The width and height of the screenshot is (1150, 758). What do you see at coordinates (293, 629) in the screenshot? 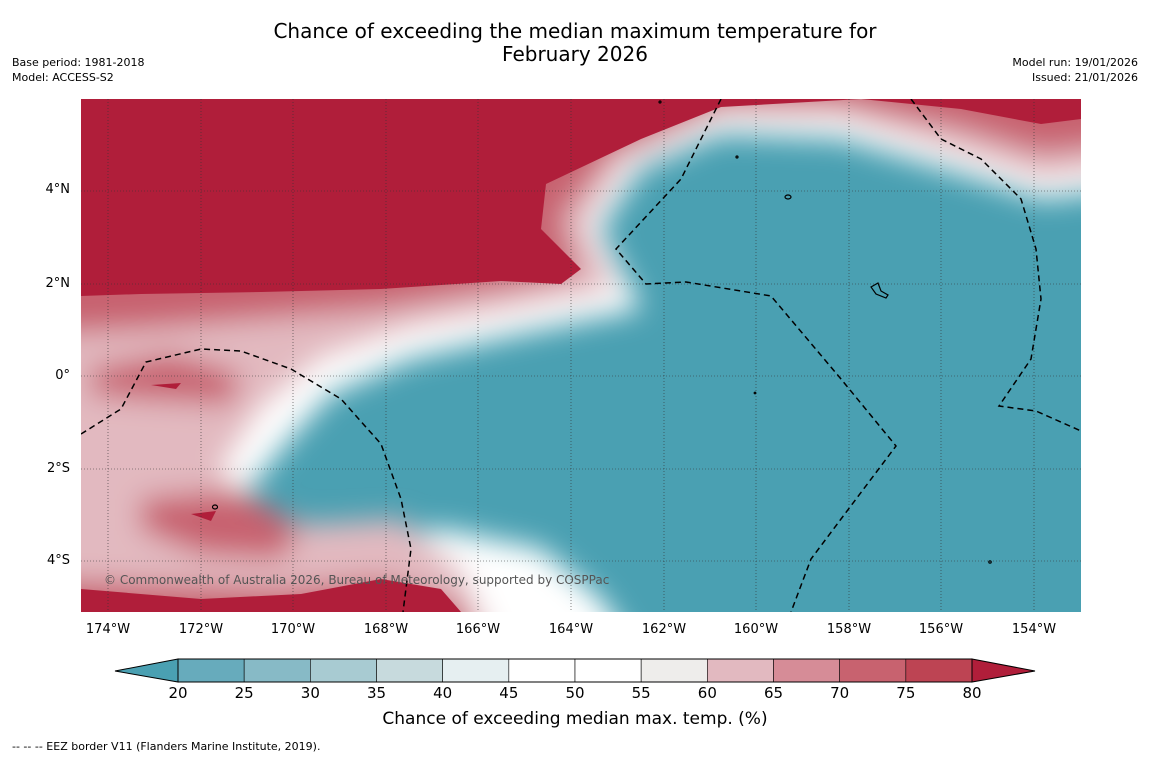
I see `lon-label-170w: 170°W` at bounding box center [293, 629].